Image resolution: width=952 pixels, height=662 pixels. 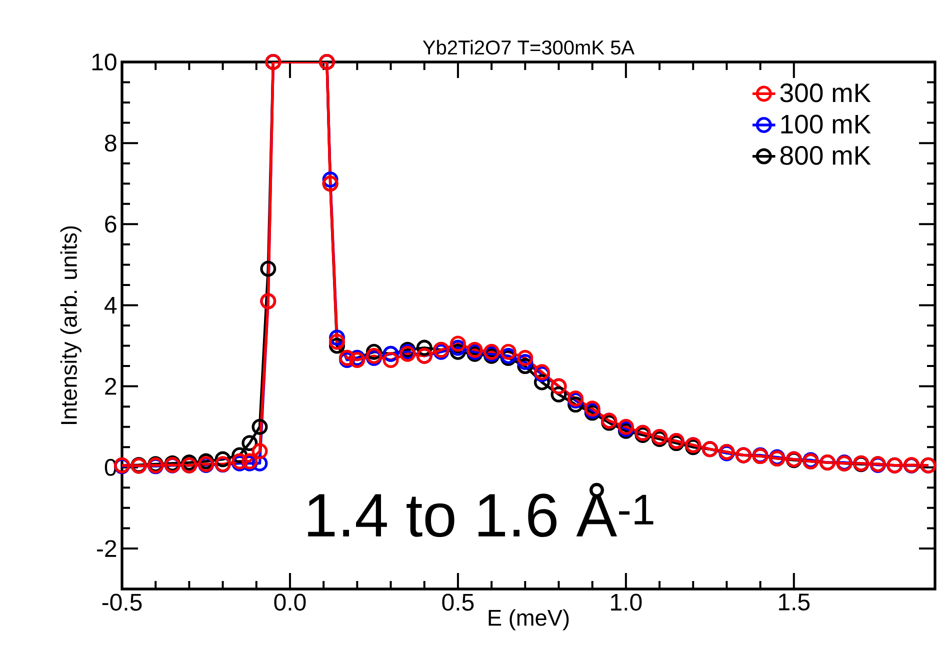 What do you see at coordinates (110, 143) in the screenshot?
I see `y-tick-label: 8` at bounding box center [110, 143].